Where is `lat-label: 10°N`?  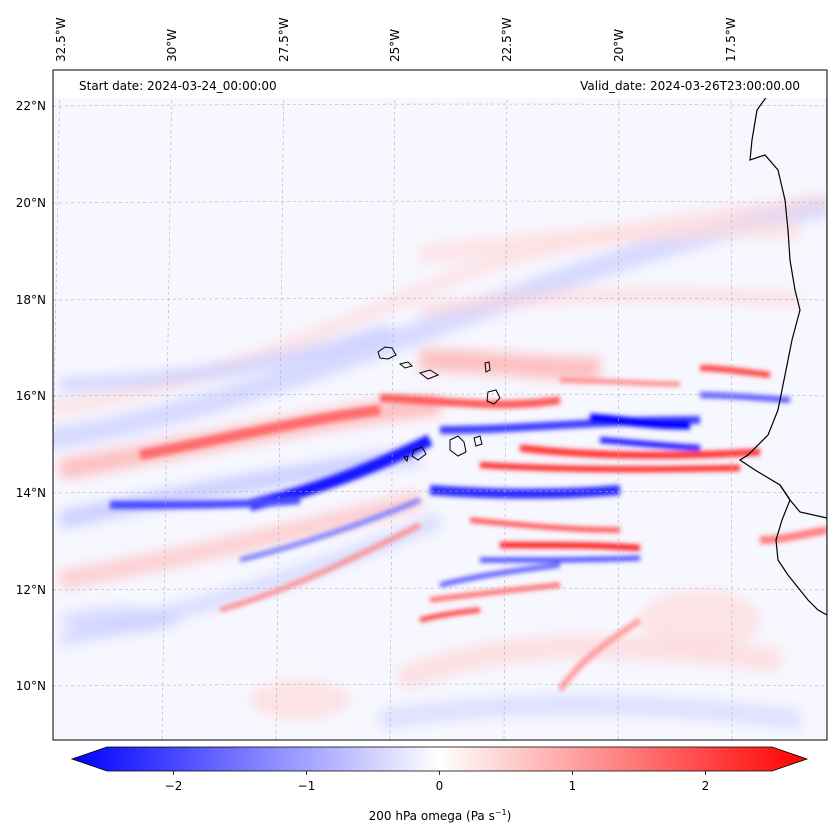
lat-label: 10°N is located at coordinates (31, 686).